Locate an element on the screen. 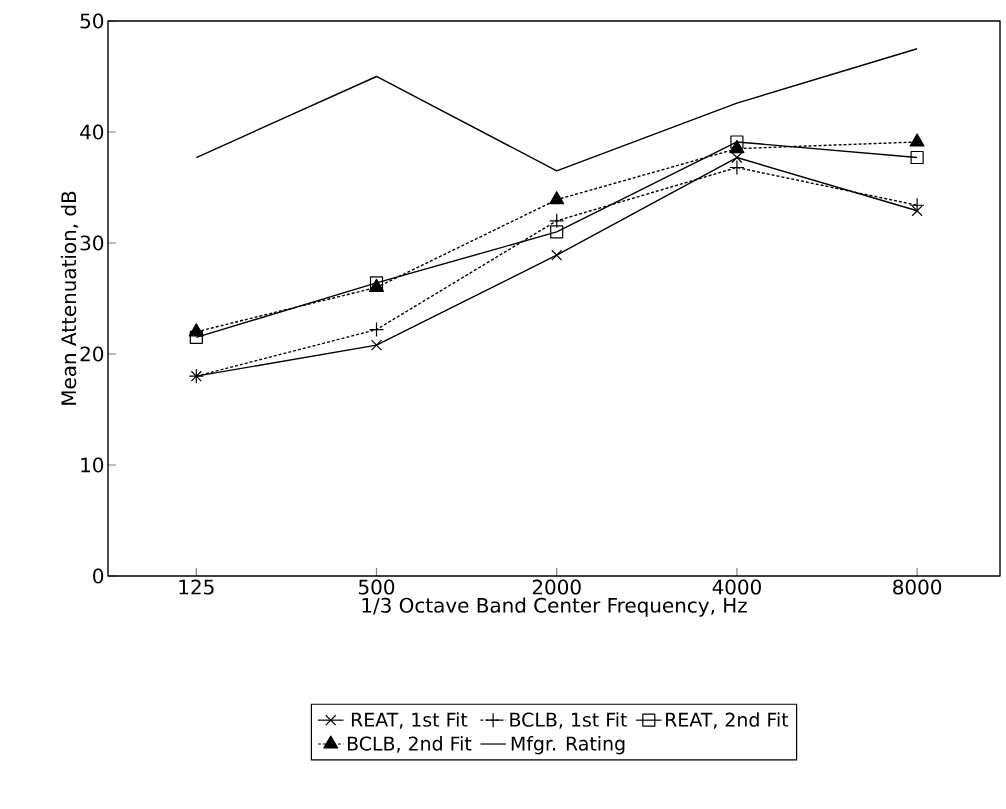 Image resolution: width=1006 pixels, height=809 pixels. y-axis-title: Mean Attenuation, dB is located at coordinates (69, 298).